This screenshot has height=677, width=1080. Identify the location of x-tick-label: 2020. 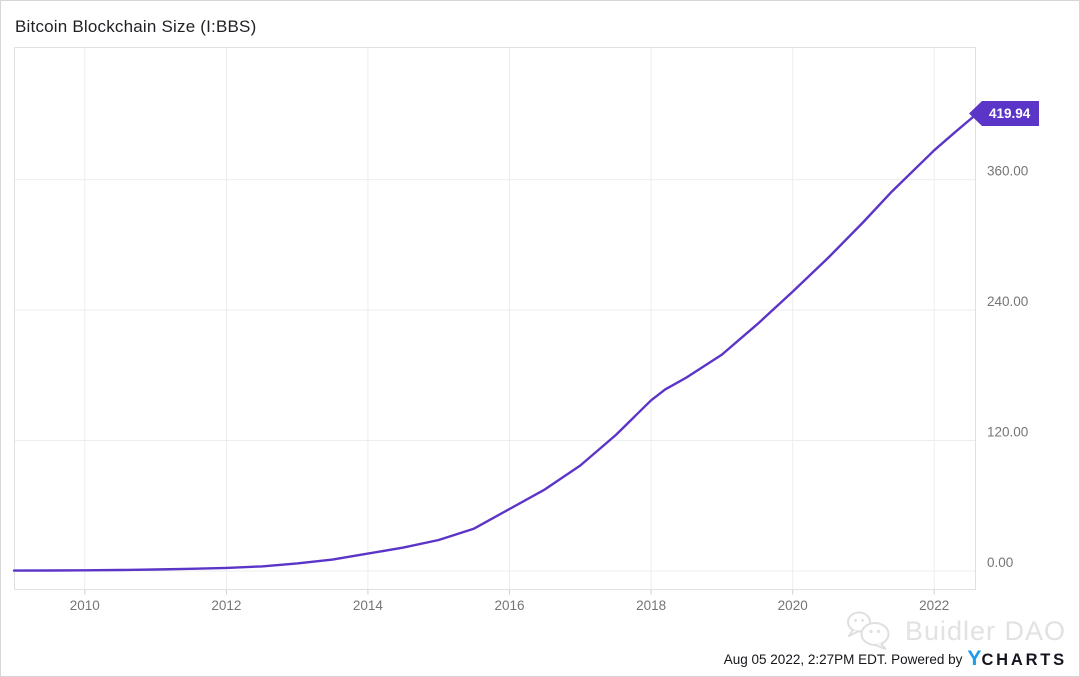
(793, 605).